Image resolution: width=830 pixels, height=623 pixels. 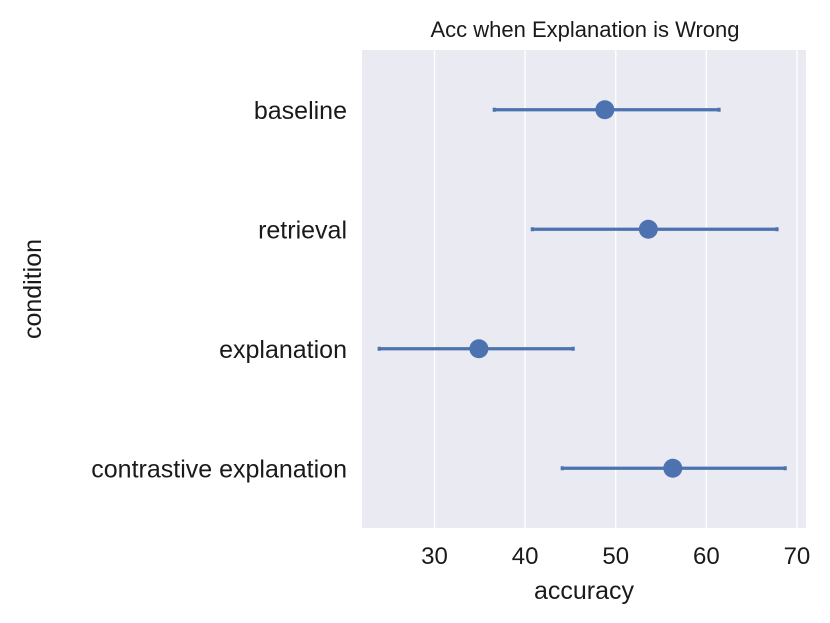 I want to click on y-axis-label: condition, so click(x=33, y=289).